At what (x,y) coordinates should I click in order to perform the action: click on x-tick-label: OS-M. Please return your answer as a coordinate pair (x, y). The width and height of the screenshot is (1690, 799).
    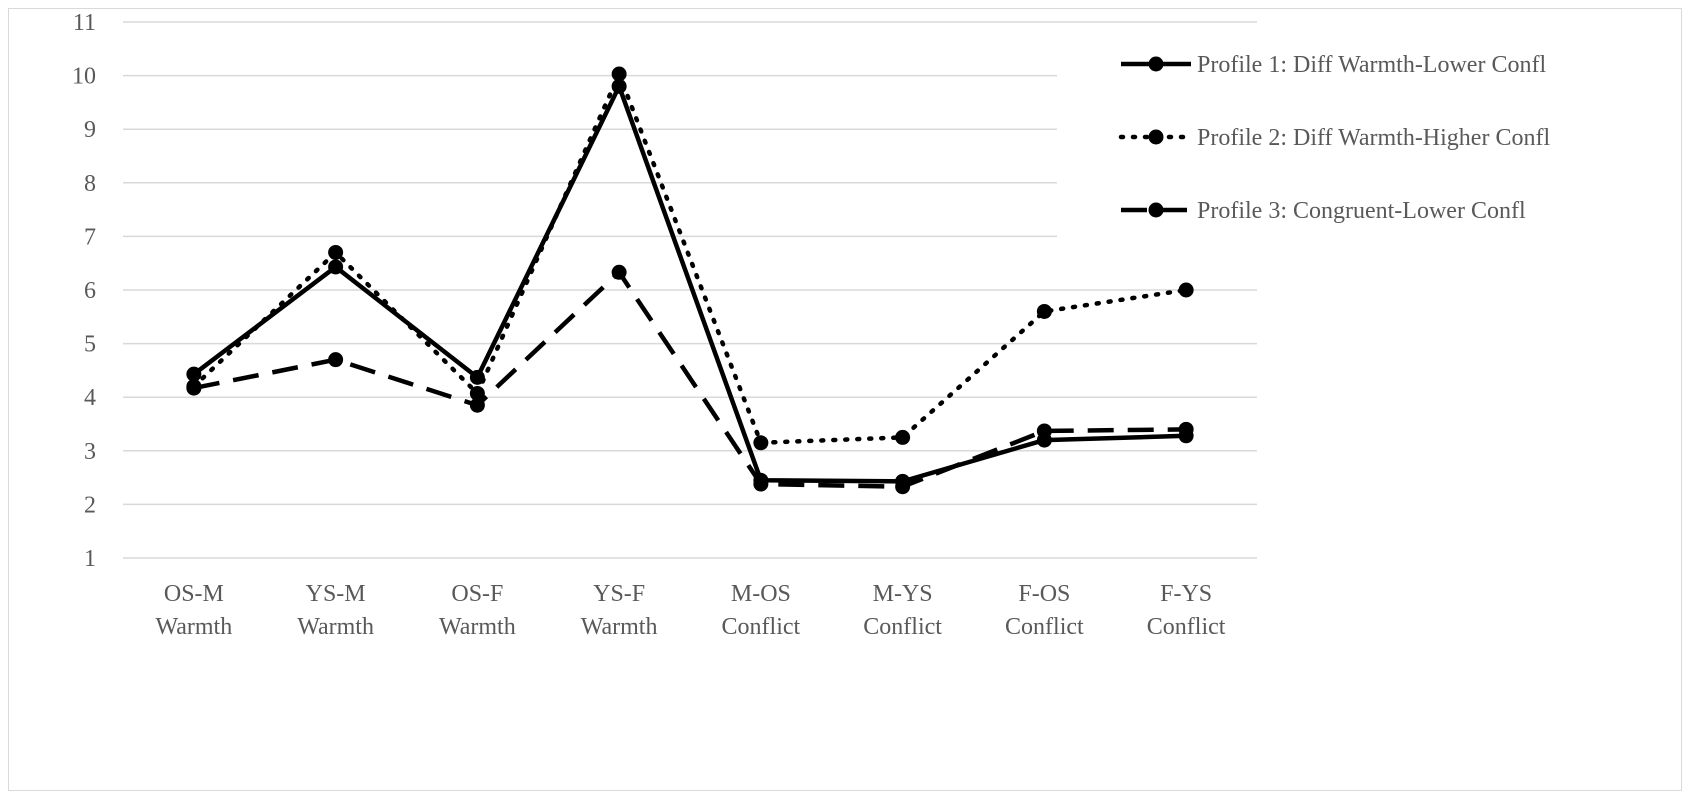
    Looking at the image, I should click on (194, 594).